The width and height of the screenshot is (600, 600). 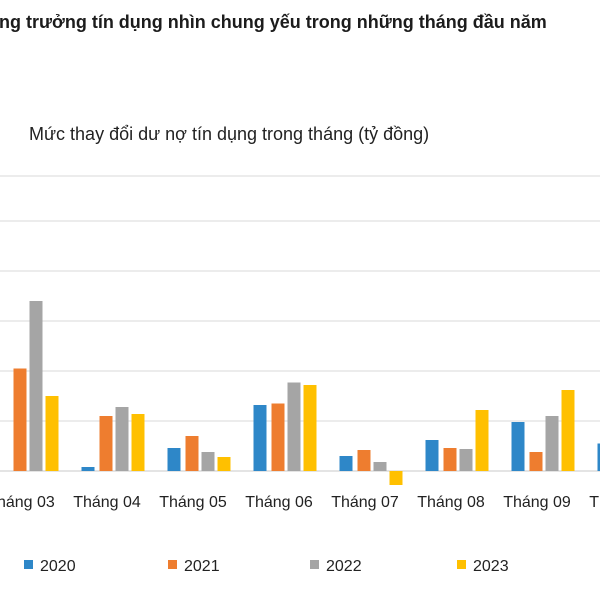 What do you see at coordinates (107, 502) in the screenshot?
I see `x-tick-label: Tháng 04` at bounding box center [107, 502].